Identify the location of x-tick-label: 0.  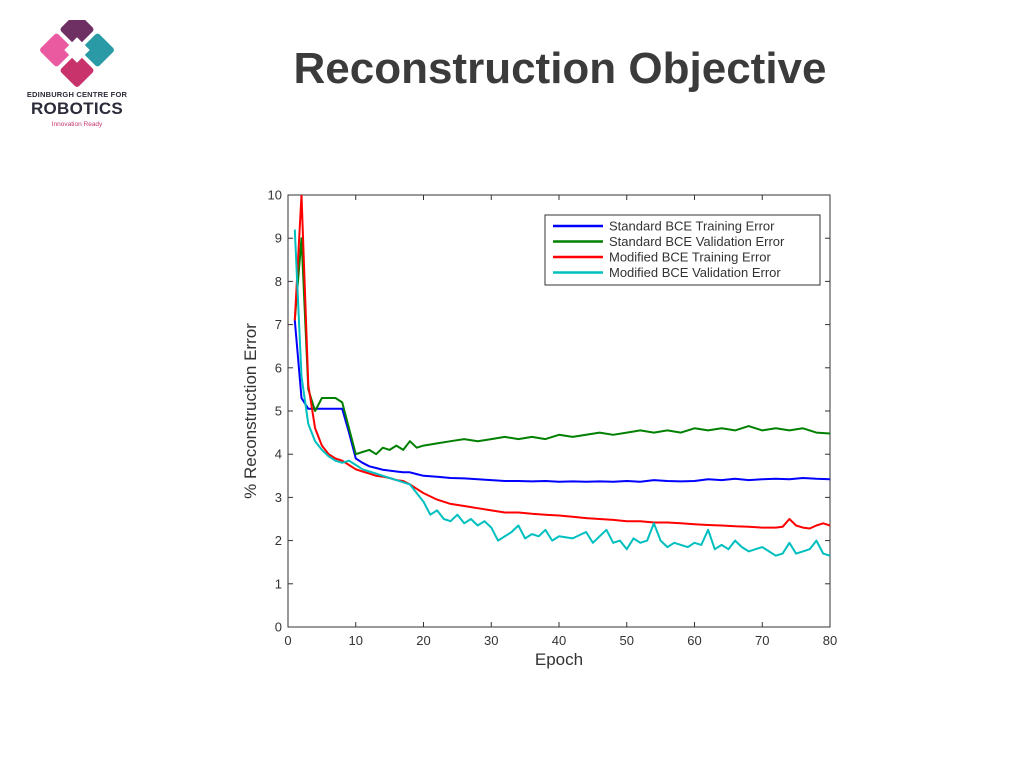
(287, 640).